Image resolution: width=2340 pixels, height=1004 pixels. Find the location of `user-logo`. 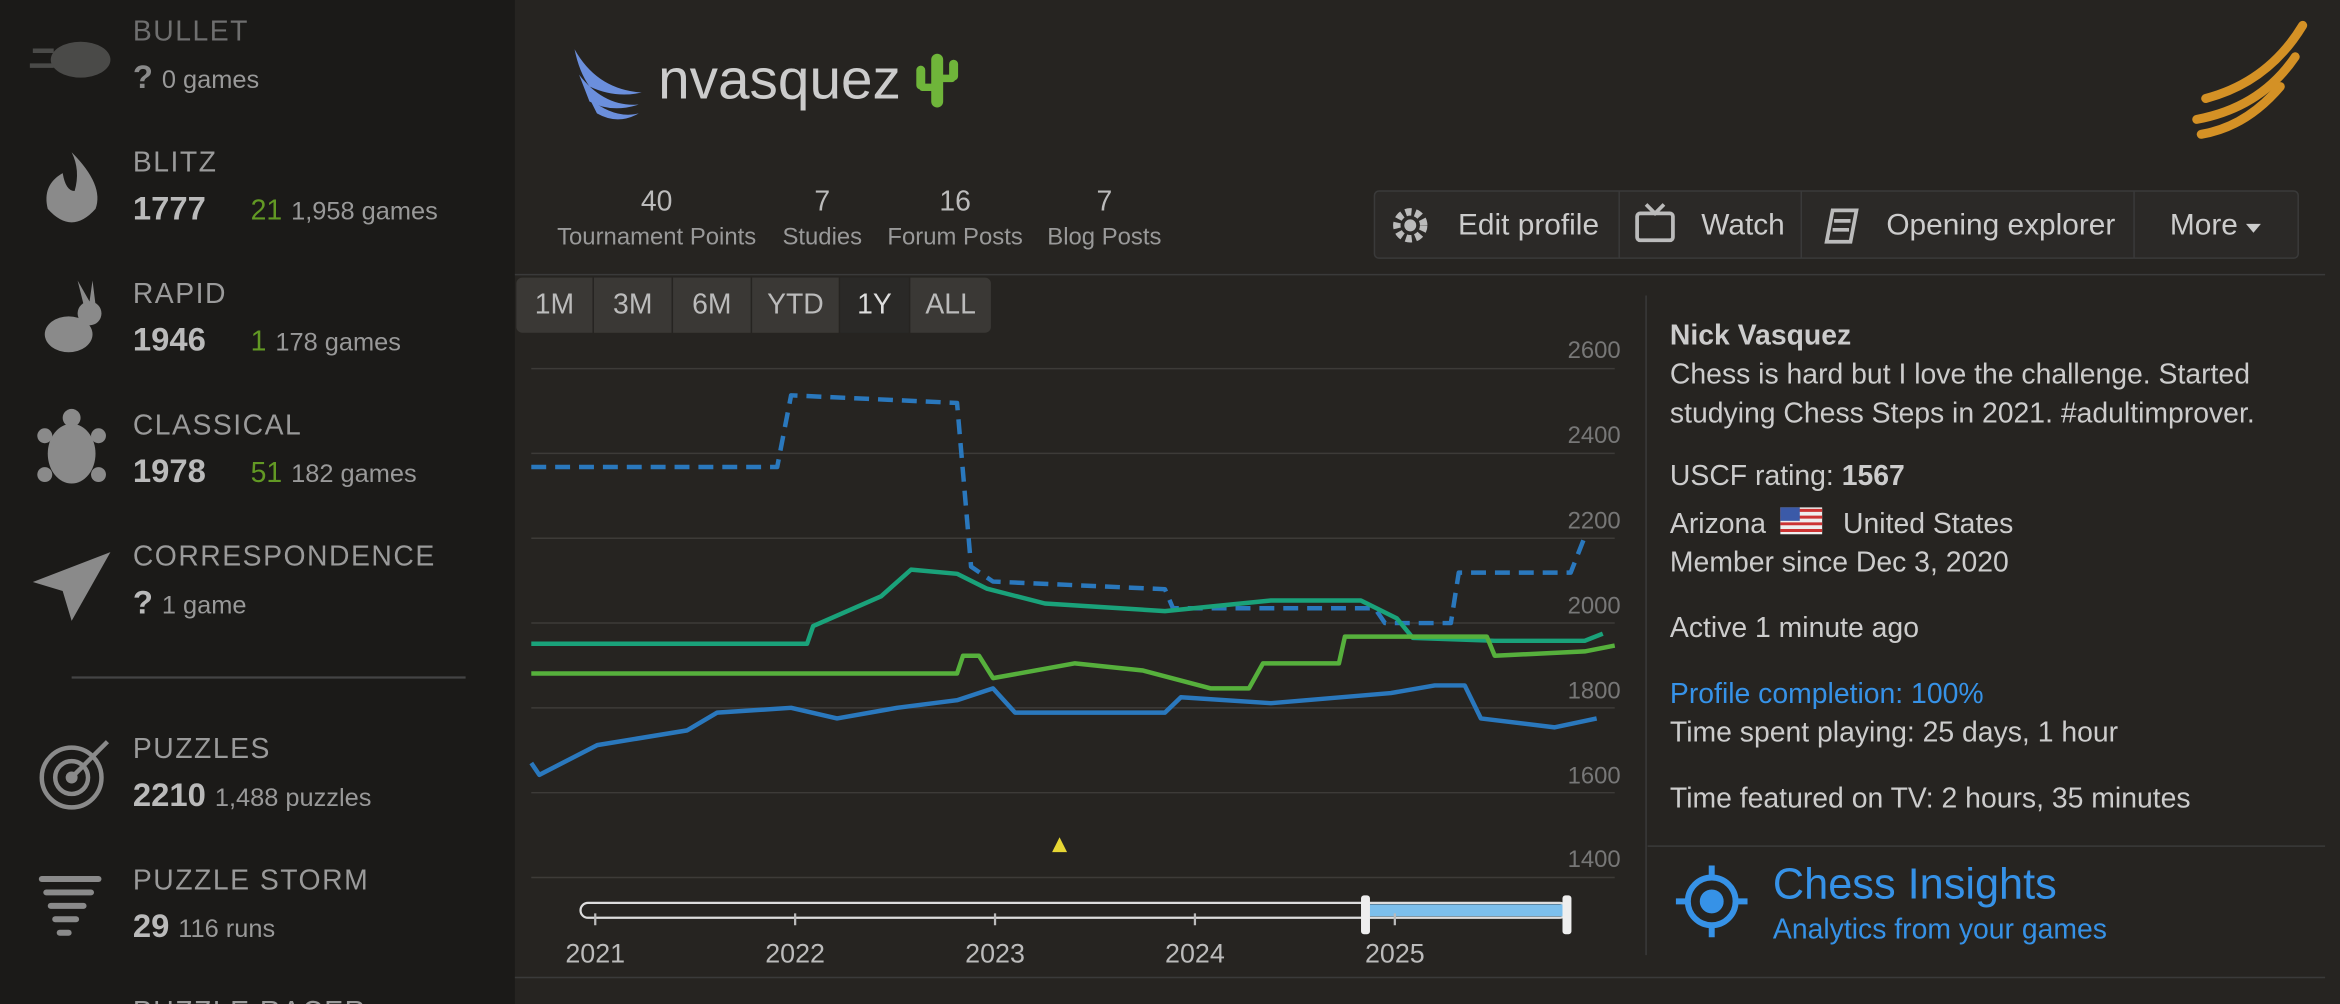

user-logo is located at coordinates (608, 84).